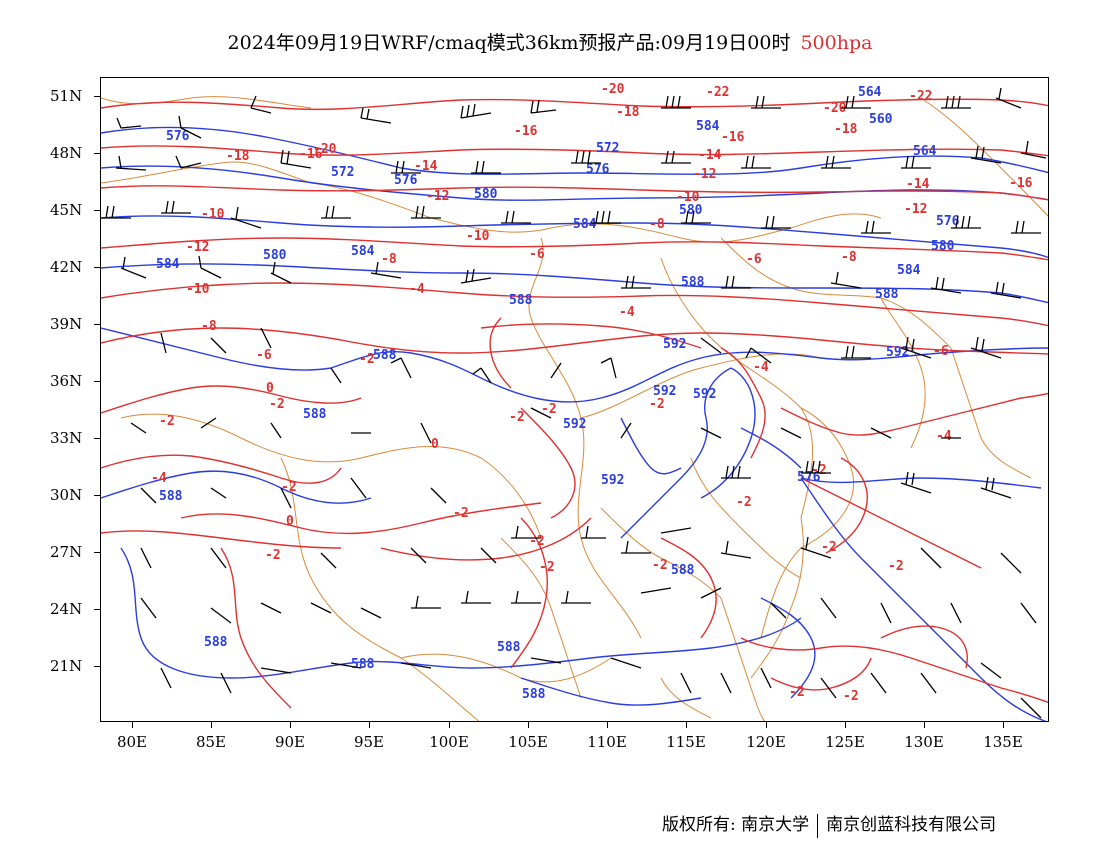  Describe the element at coordinates (132, 742) in the screenshot. I see `lon-label: 80E` at that location.